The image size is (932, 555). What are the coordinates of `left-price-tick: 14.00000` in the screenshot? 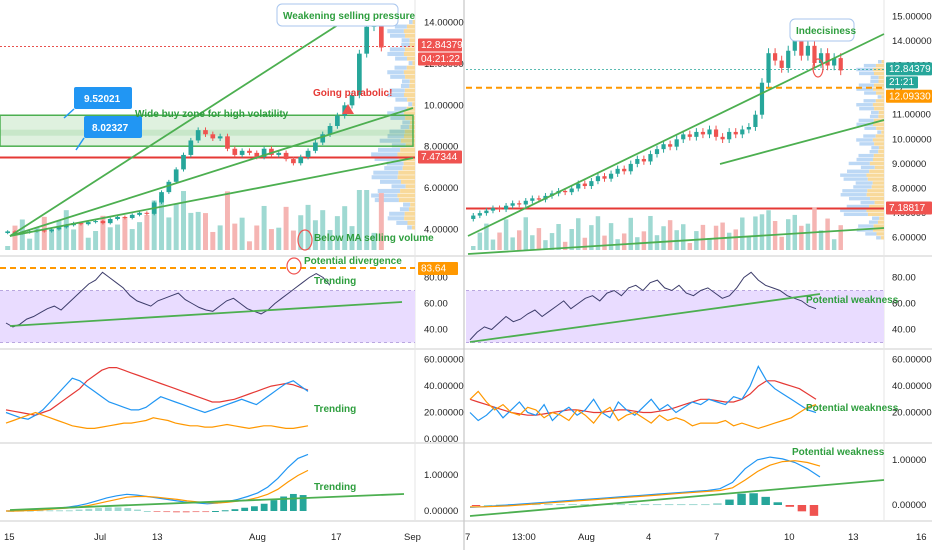 It's located at (444, 23).